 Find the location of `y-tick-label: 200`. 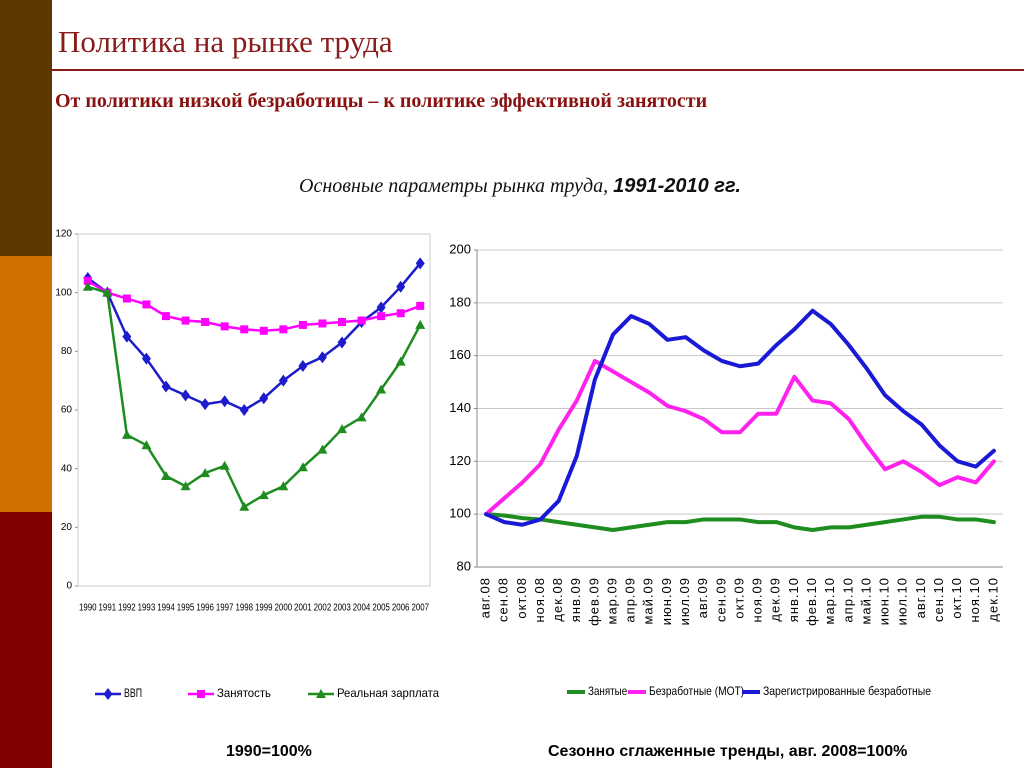

y-tick-label: 200 is located at coordinates (460, 248).